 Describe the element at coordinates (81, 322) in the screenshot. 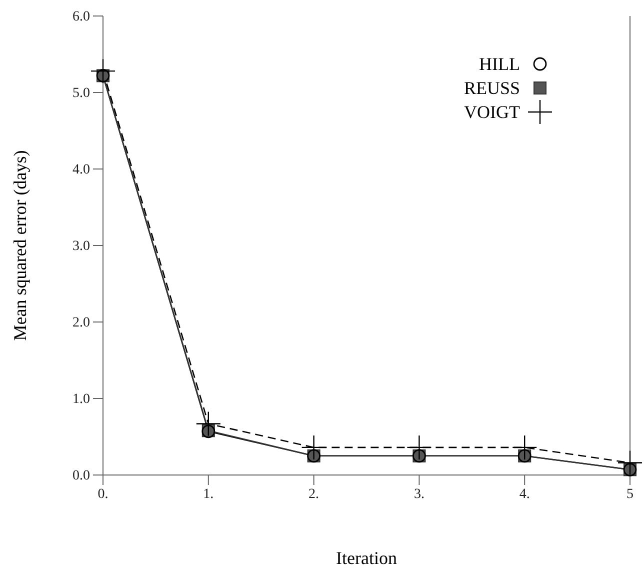

I see `y-tick-label: 2.0` at that location.